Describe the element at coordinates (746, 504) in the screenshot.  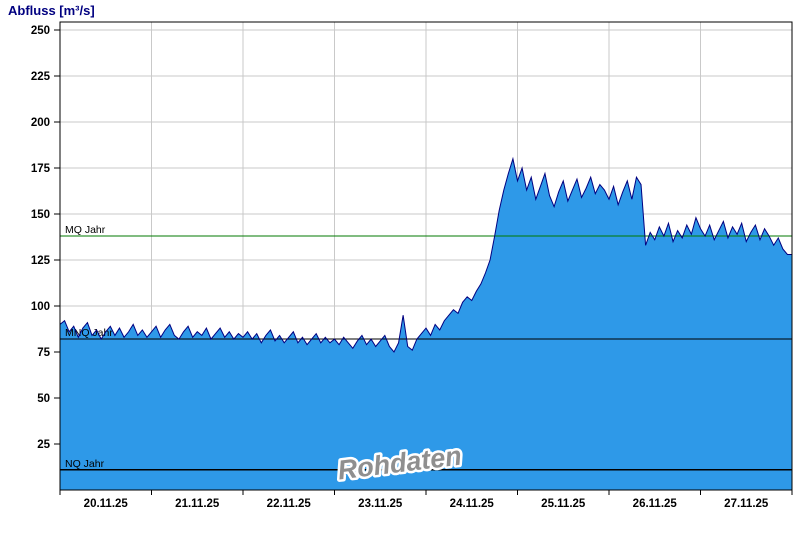
I see `x-tick-label: 27.11.25` at that location.